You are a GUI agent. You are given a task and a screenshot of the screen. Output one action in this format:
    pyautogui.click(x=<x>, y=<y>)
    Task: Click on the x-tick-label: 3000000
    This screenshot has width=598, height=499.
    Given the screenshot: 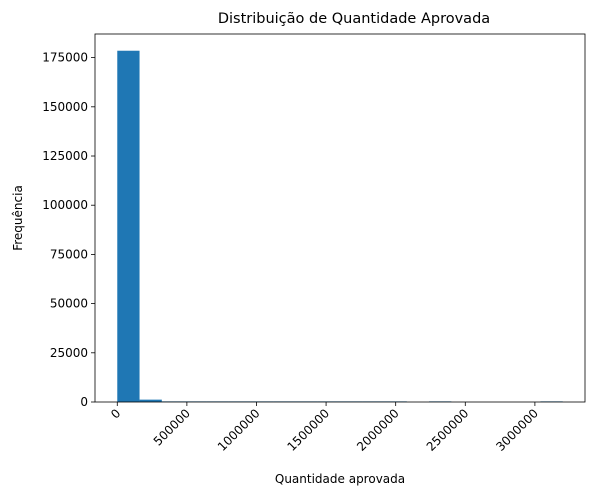 What is the action you would take?
    pyautogui.click(x=517, y=430)
    